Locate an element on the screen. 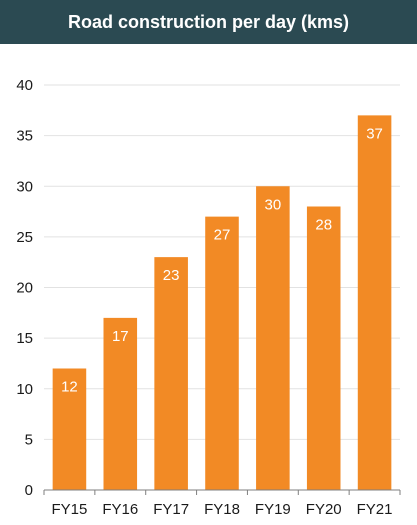 The width and height of the screenshot is (417, 525). y-tick-label: 40 is located at coordinates (24, 85).